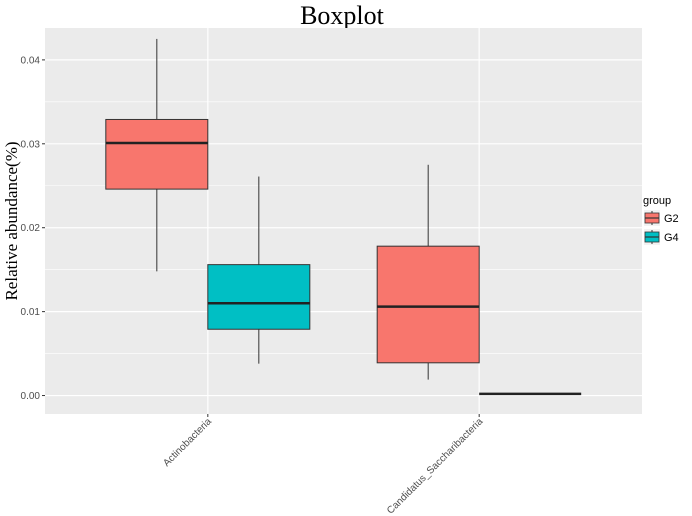 The height and width of the screenshot is (516, 692). Describe the element at coordinates (671, 238) in the screenshot. I see `legend-label: G4` at that location.